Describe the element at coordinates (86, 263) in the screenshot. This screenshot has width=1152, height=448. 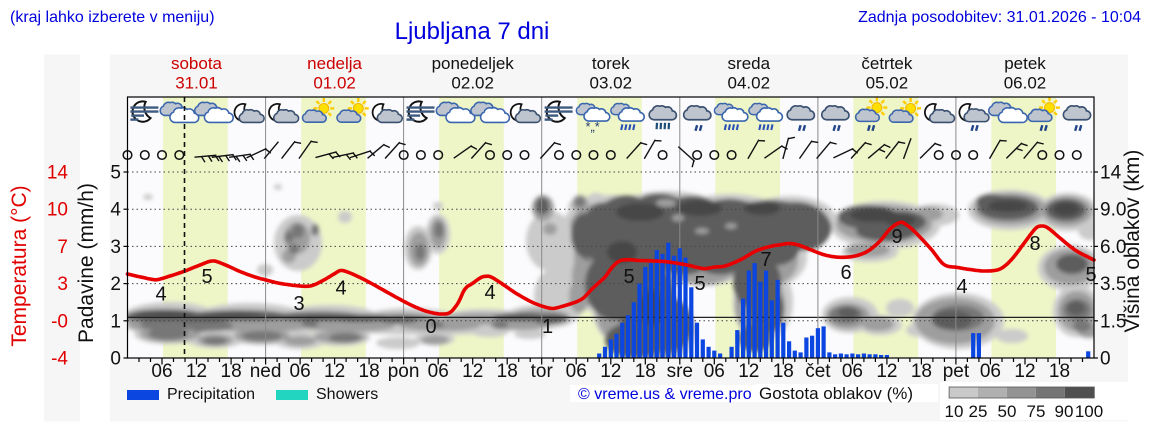
I see `svg-text: Padavine (mm/h)` at that location.